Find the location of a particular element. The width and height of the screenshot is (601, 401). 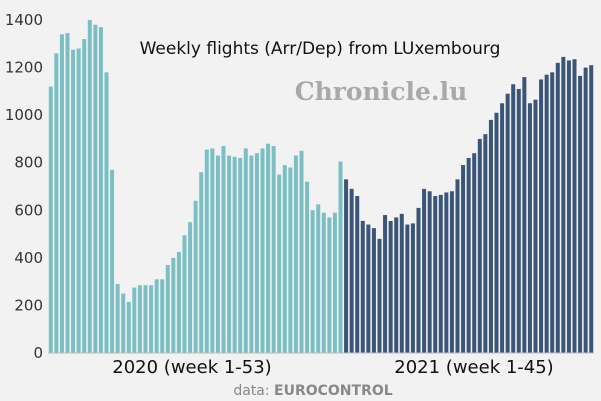

y-tick-label: 1400 is located at coordinates (24, 20).